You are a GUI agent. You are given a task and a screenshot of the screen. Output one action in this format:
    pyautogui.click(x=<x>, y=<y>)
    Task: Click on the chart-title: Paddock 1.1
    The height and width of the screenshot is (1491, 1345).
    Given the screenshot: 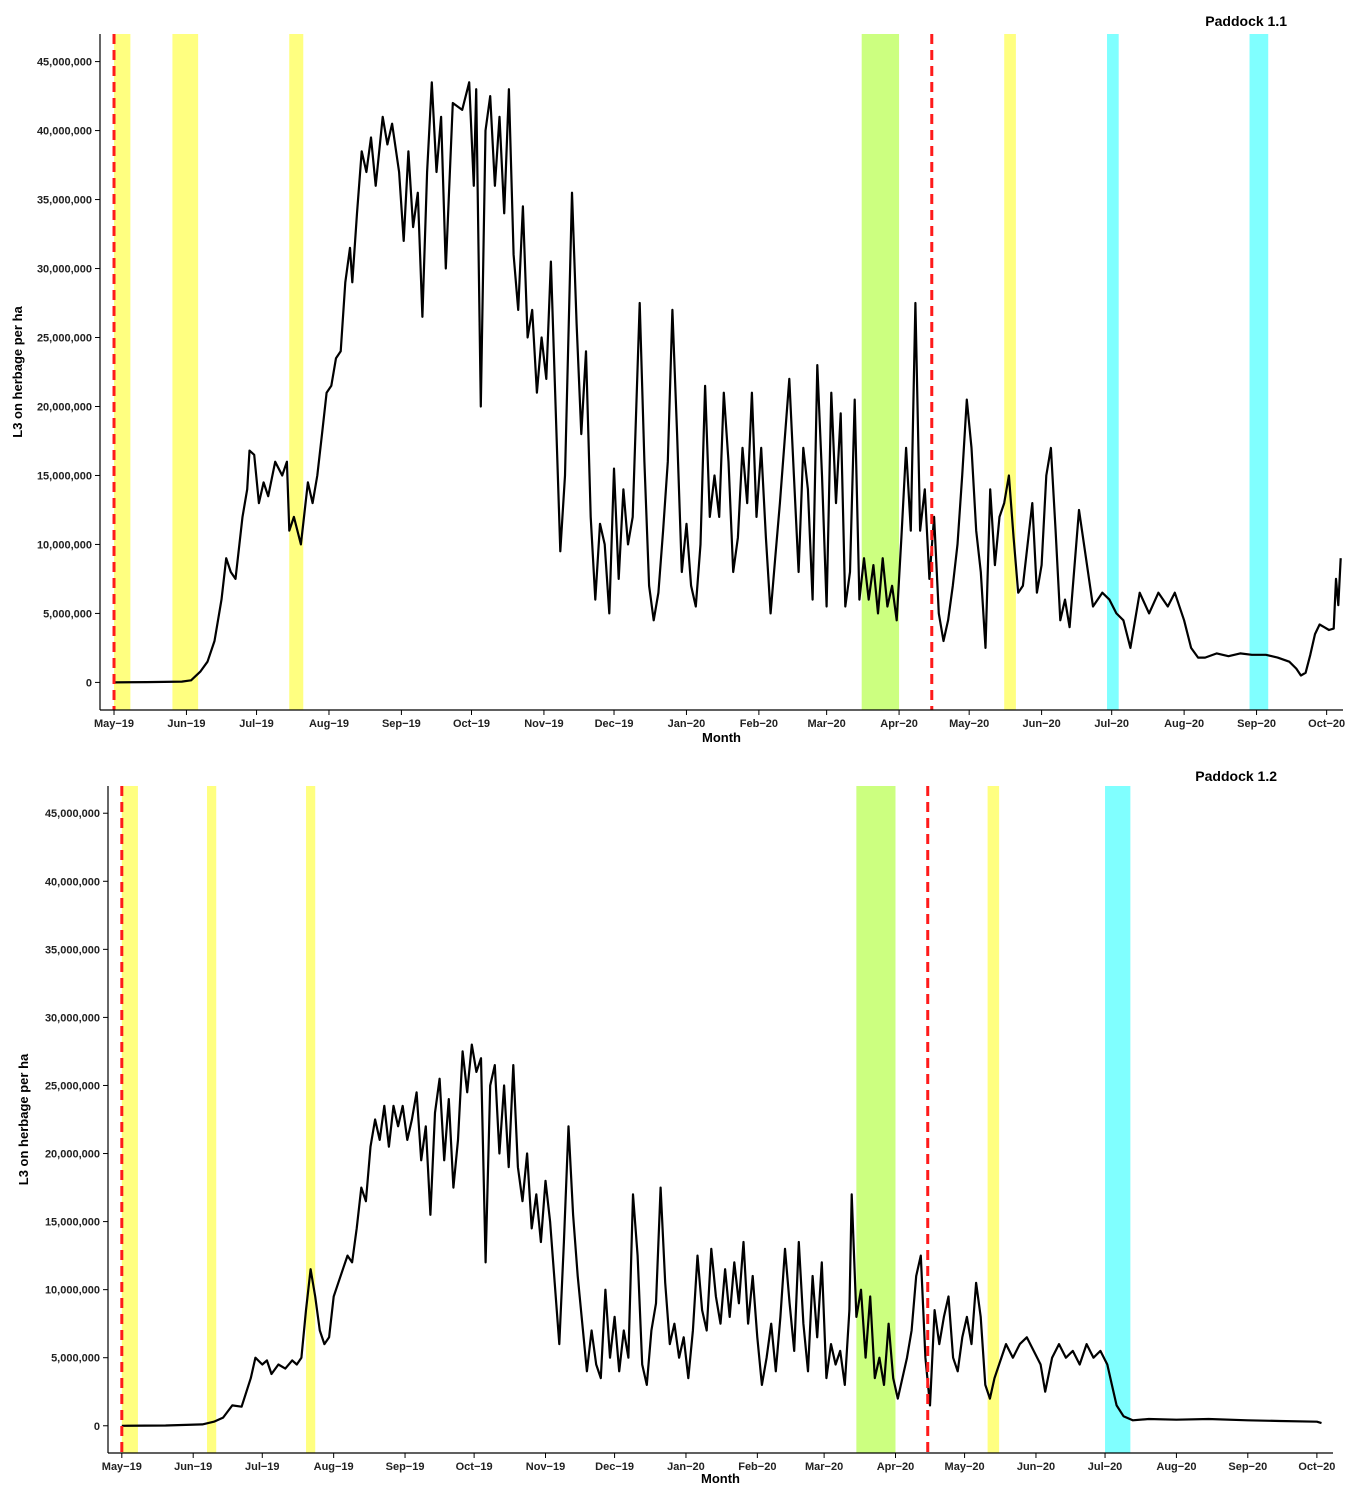 What is the action you would take?
    pyautogui.click(x=1246, y=21)
    